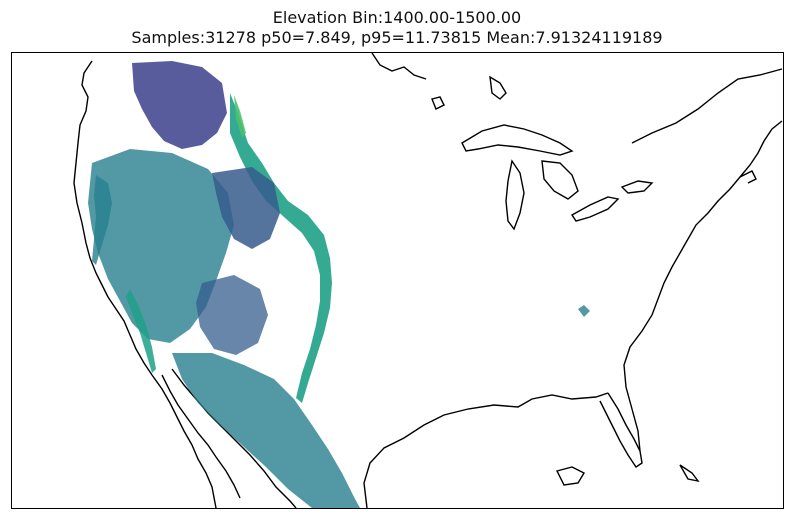 The image size is (794, 518). I want to click on lake-erie, so click(595, 209).